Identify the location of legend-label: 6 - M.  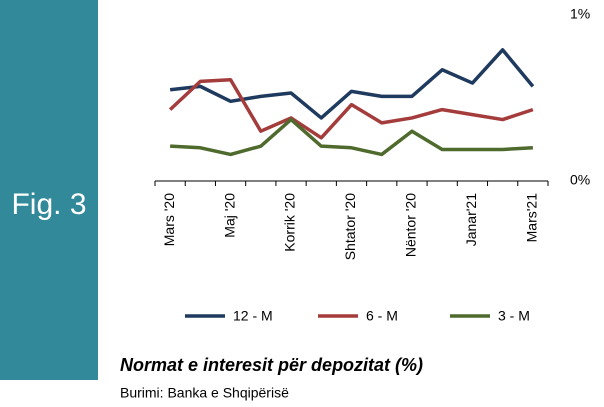
(382, 316).